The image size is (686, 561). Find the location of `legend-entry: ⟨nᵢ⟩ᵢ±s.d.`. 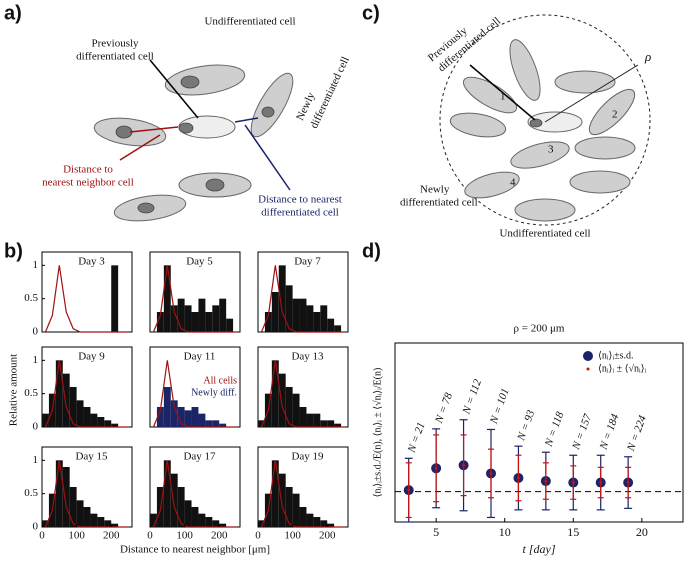

legend-entry: ⟨nᵢ⟩ᵢ±s.d. is located at coordinates (615, 355).